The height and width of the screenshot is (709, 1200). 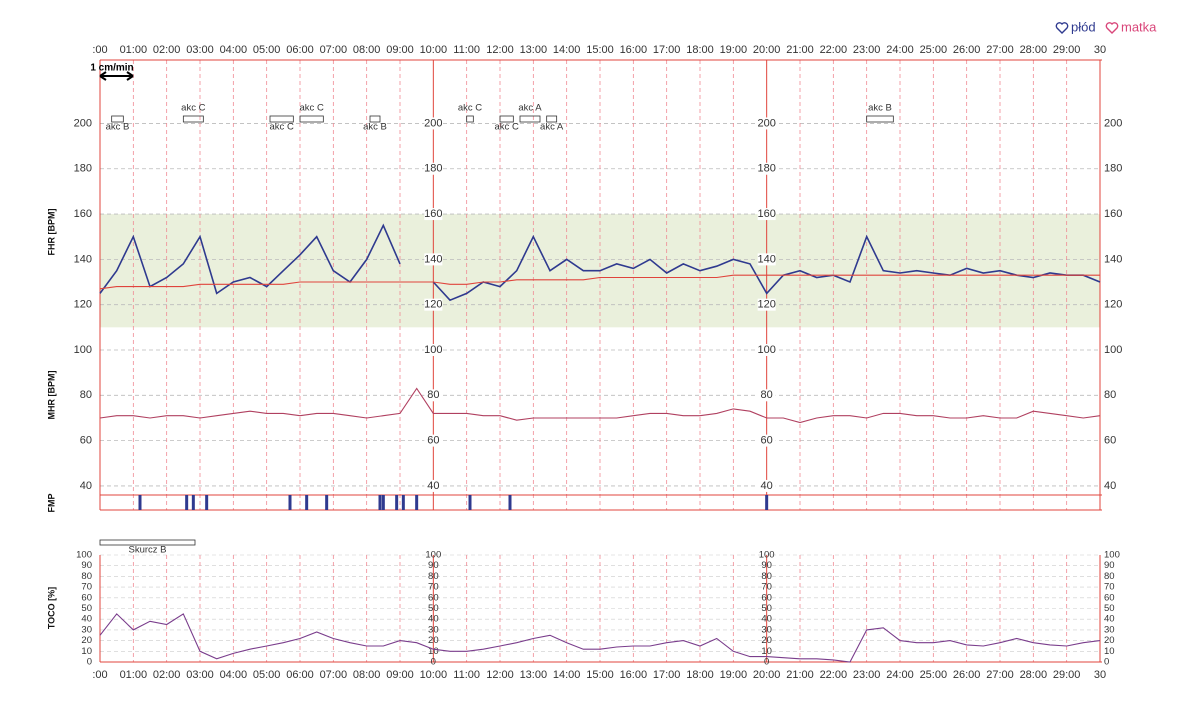 I want to click on x-tick-label: 06:00, so click(x=300, y=50).